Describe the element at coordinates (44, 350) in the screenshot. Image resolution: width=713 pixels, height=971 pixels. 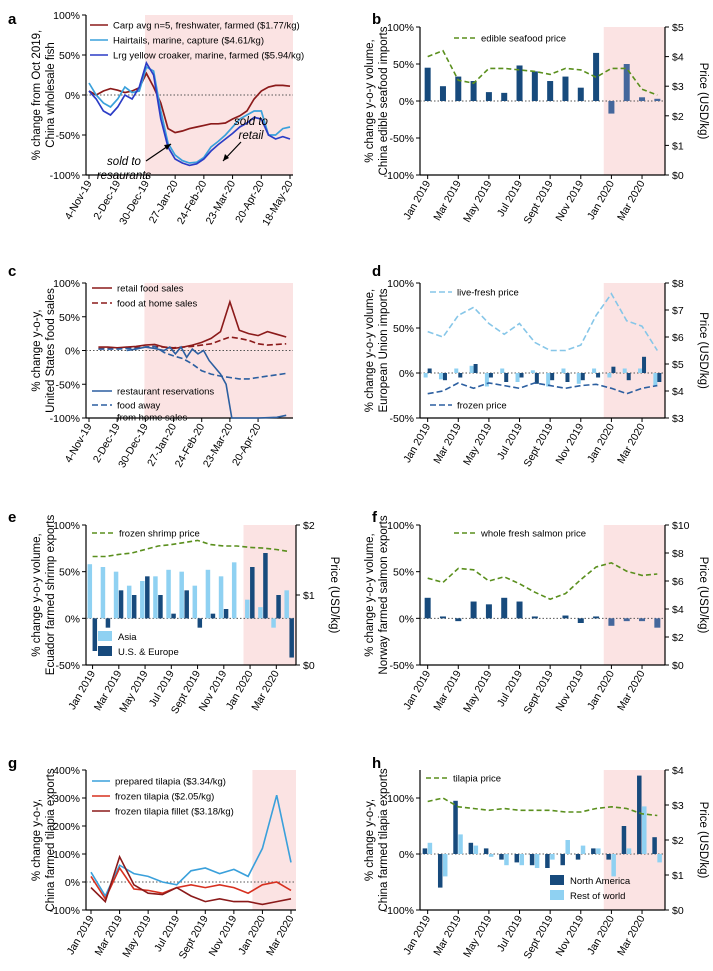
I see `y-axis-label: % change y-o-y, United States food sales` at that location.